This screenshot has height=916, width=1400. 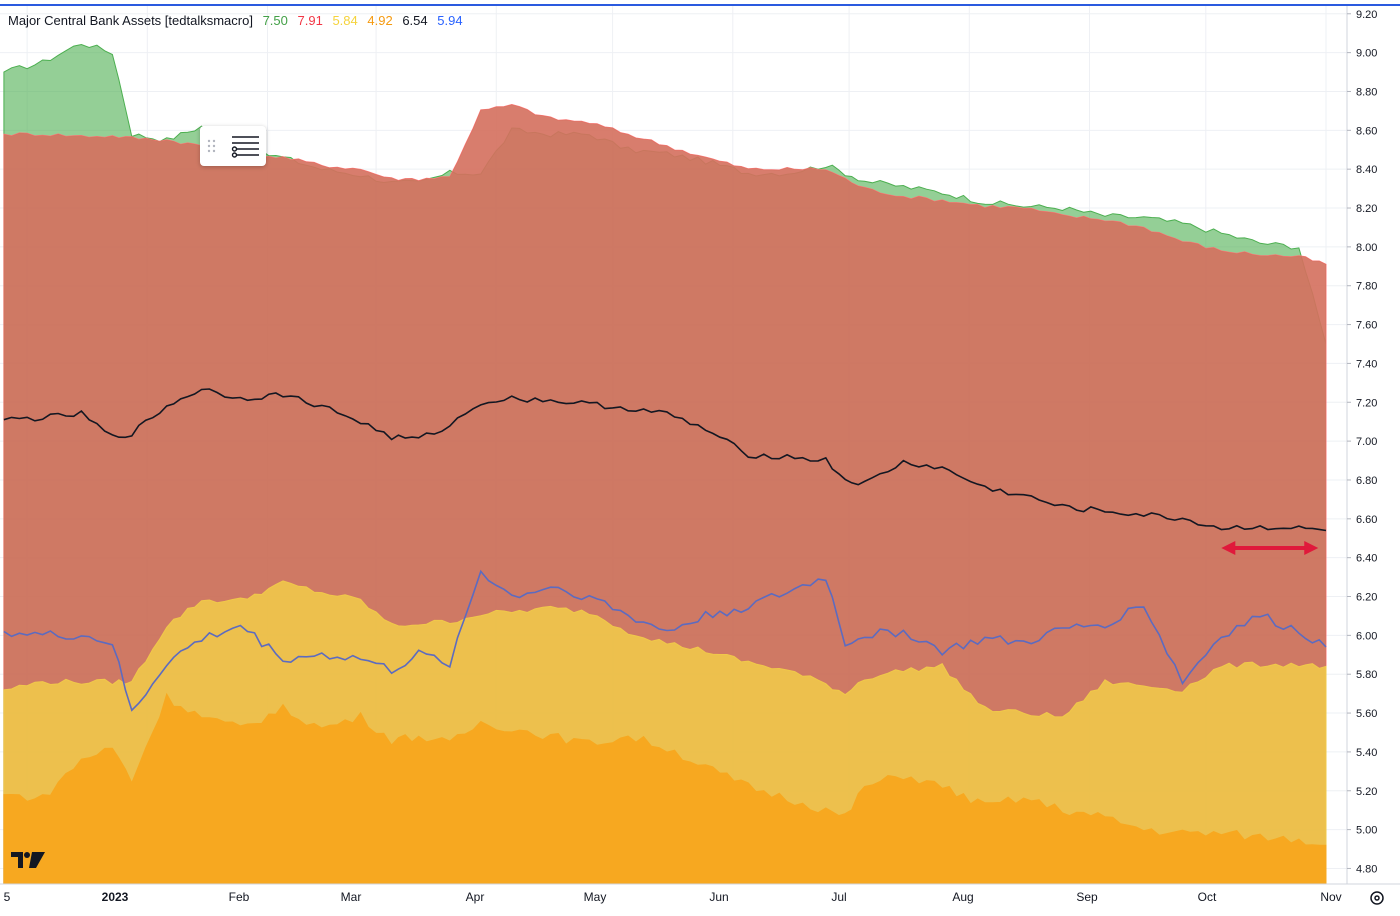 I want to click on x-tick-label: 5, so click(x=7, y=897).